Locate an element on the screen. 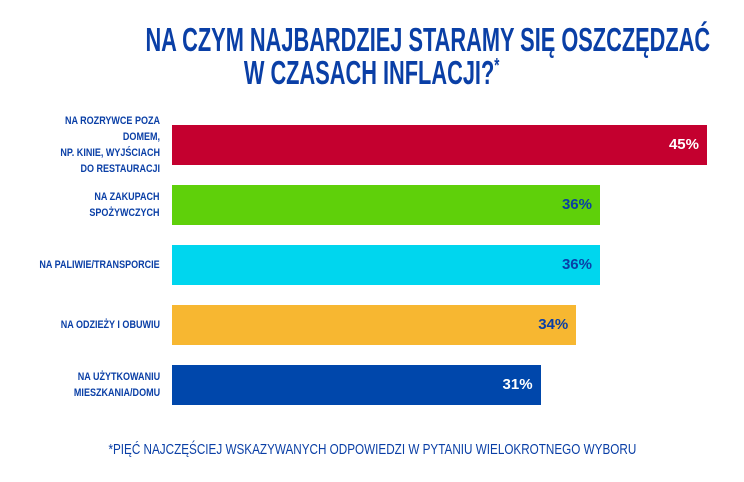  category-label: NA UŻYTKOWANIU MIESZKANIA/DOMU is located at coordinates (80, 385).